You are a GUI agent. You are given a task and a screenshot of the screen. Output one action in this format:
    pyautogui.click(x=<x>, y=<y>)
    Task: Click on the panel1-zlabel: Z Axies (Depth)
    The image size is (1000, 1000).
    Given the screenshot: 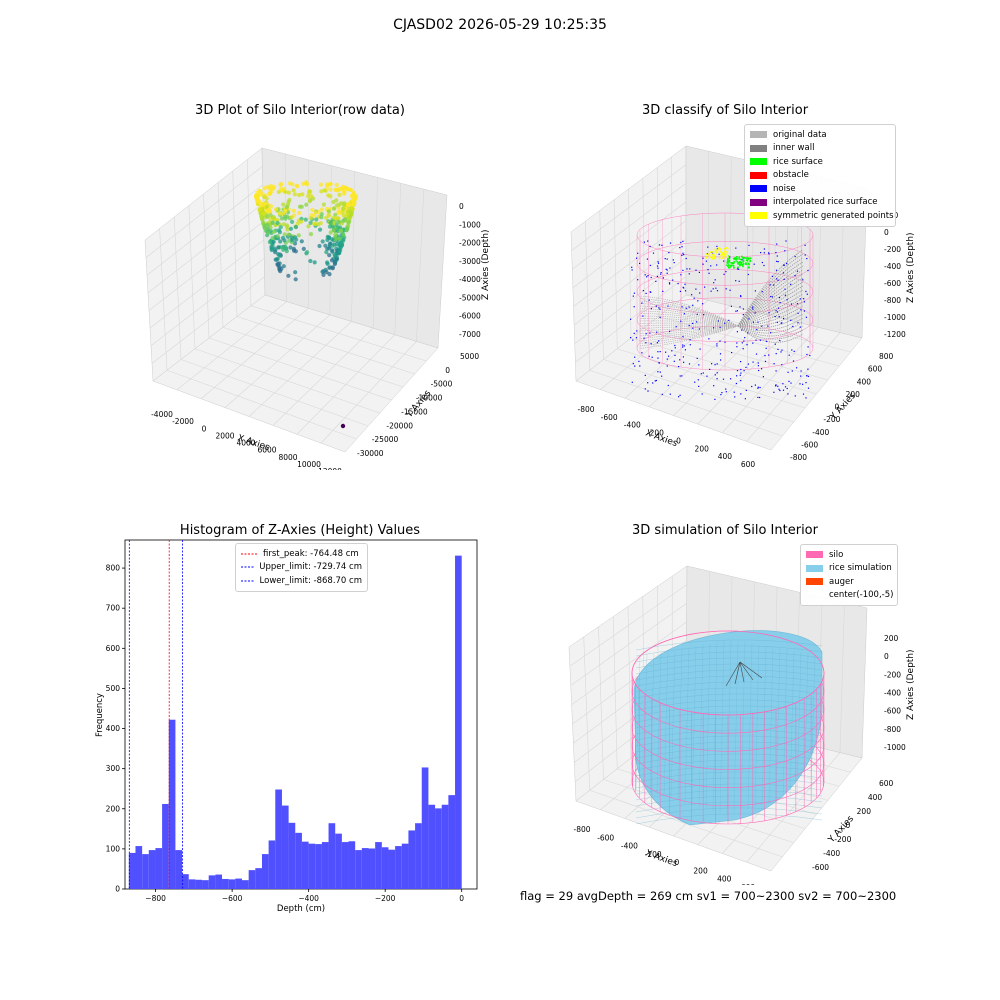 What is the action you would take?
    pyautogui.click(x=485, y=264)
    